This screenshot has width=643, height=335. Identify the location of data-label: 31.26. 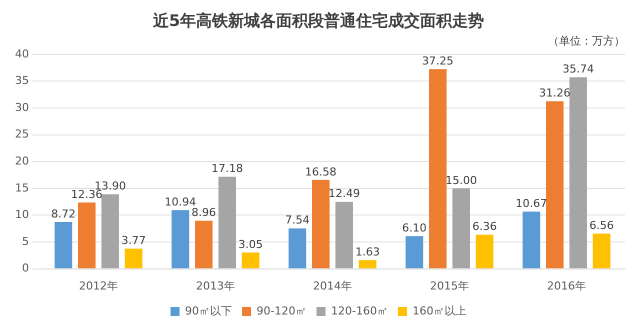
(555, 93).